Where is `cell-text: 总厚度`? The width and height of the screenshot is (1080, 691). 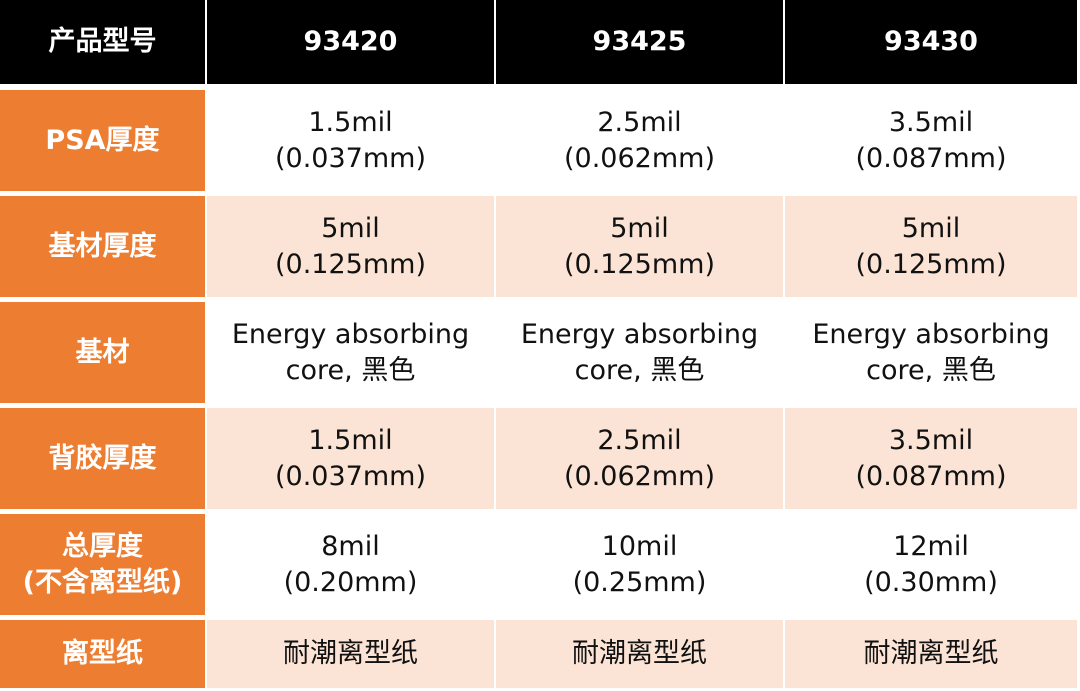
cell-text: 总厚度 is located at coordinates (102, 546).